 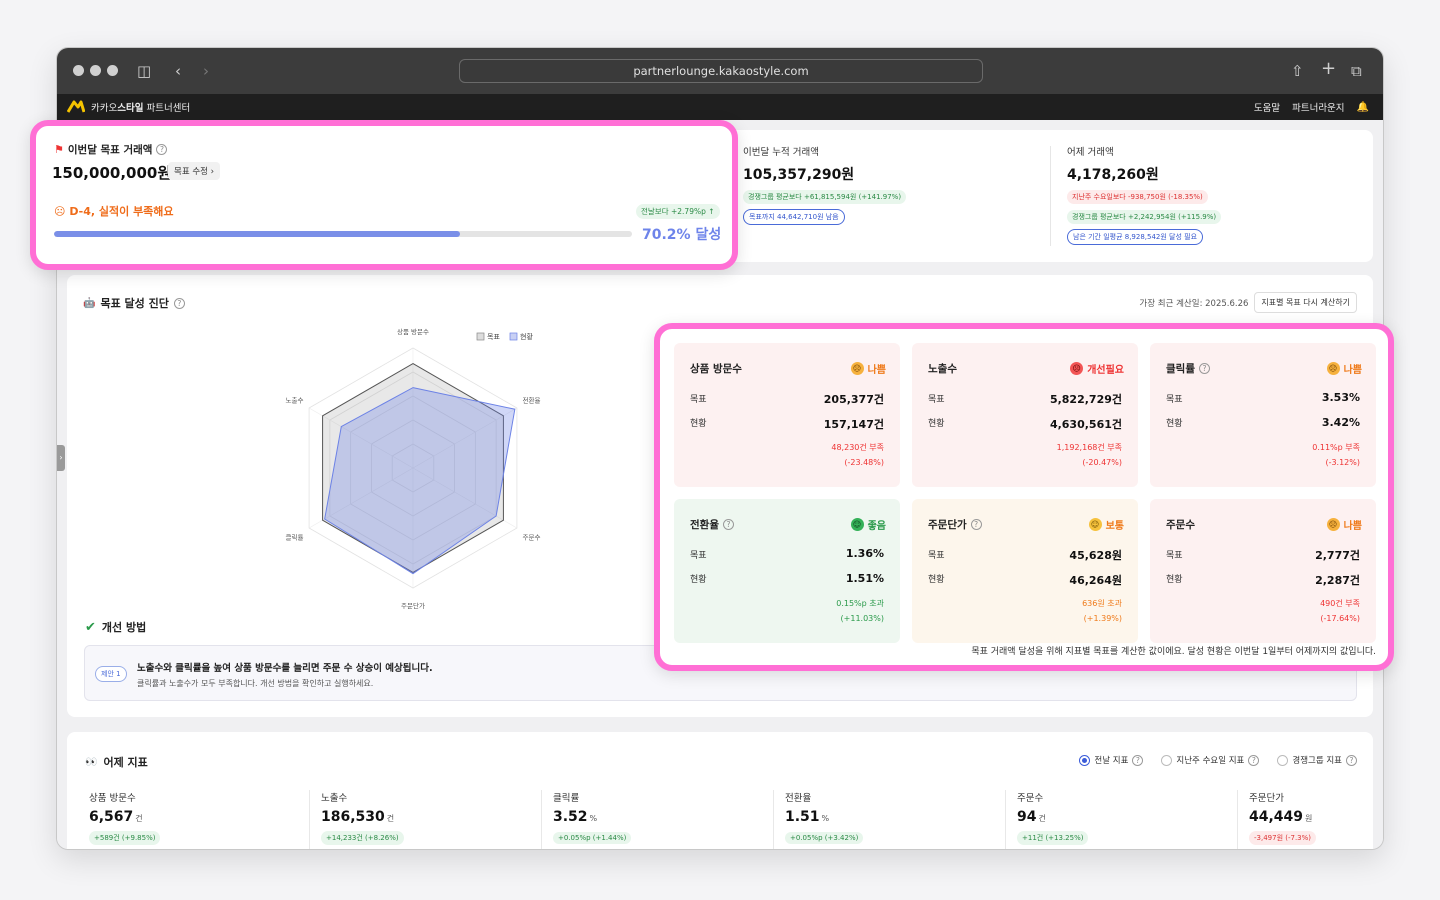 What do you see at coordinates (1337, 555) in the screenshot?
I see `target-value: 2,777건` at bounding box center [1337, 555].